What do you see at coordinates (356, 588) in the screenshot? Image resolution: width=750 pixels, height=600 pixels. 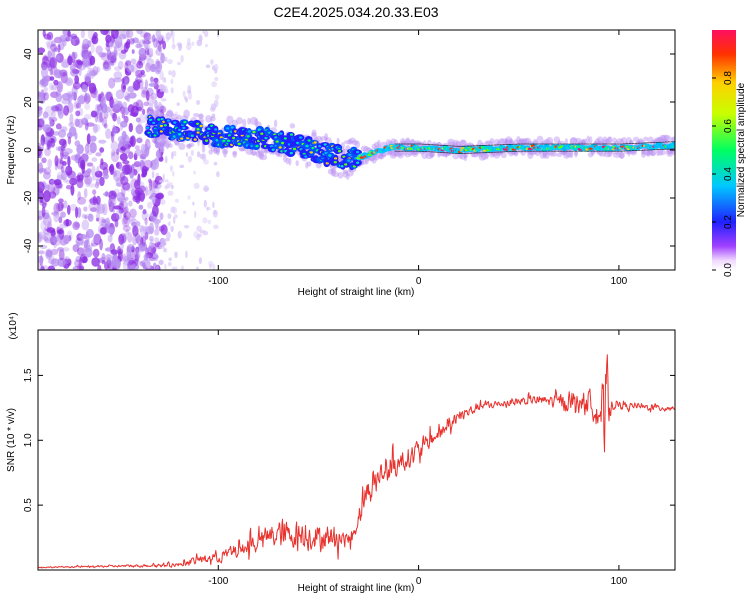 I see `snr-x-axis-label: Height of straight line (km)` at bounding box center [356, 588].